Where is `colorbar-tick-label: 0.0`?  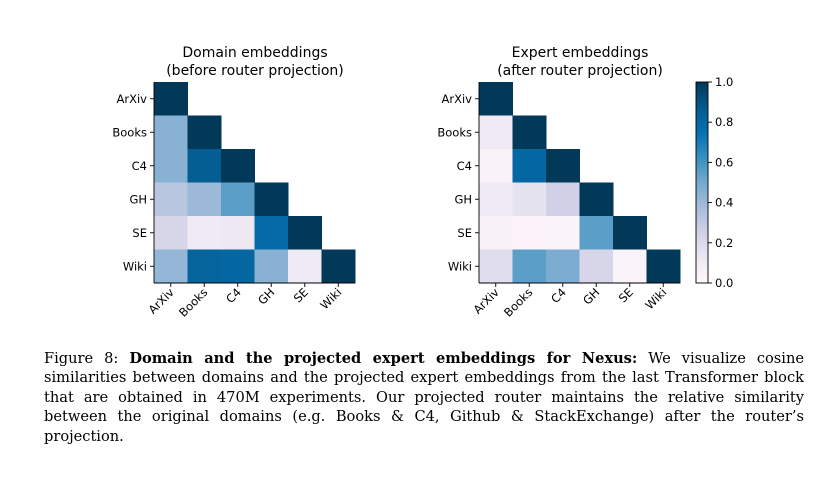 colorbar-tick-label: 0.0 is located at coordinates (724, 283).